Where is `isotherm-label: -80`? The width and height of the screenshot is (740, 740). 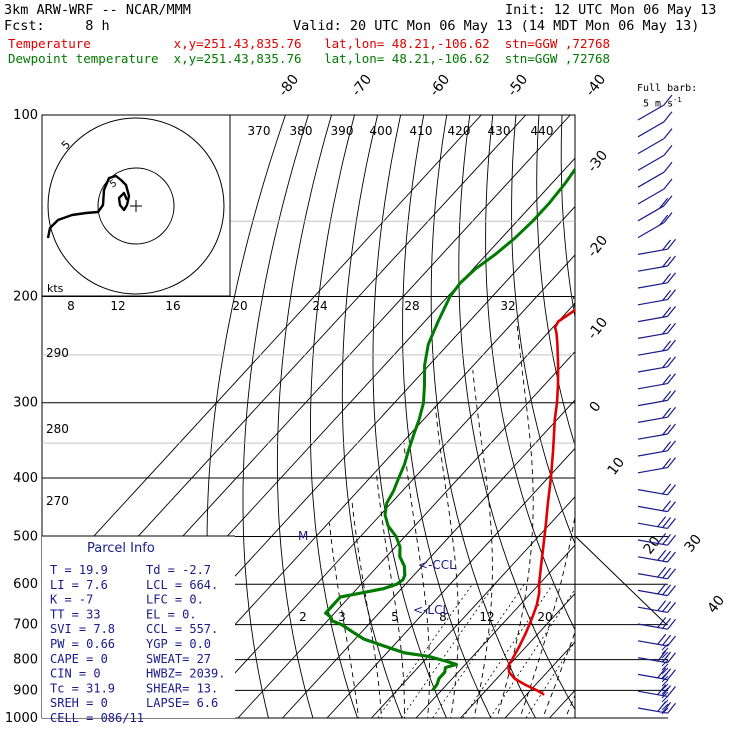
isotherm-label: -80 is located at coordinates (289, 86).